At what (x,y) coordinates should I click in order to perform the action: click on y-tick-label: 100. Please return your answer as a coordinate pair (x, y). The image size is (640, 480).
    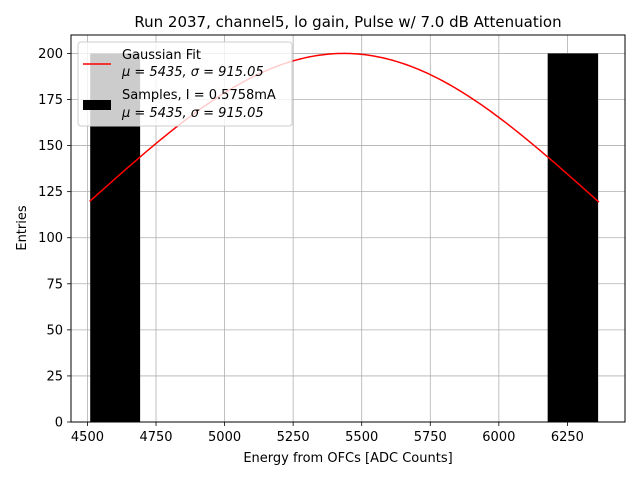
    Looking at the image, I should click on (50, 238).